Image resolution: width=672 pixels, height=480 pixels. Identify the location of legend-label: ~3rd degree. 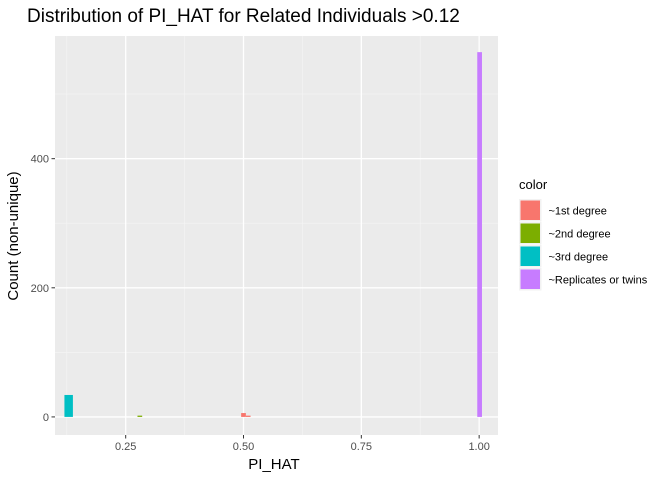
(579, 257).